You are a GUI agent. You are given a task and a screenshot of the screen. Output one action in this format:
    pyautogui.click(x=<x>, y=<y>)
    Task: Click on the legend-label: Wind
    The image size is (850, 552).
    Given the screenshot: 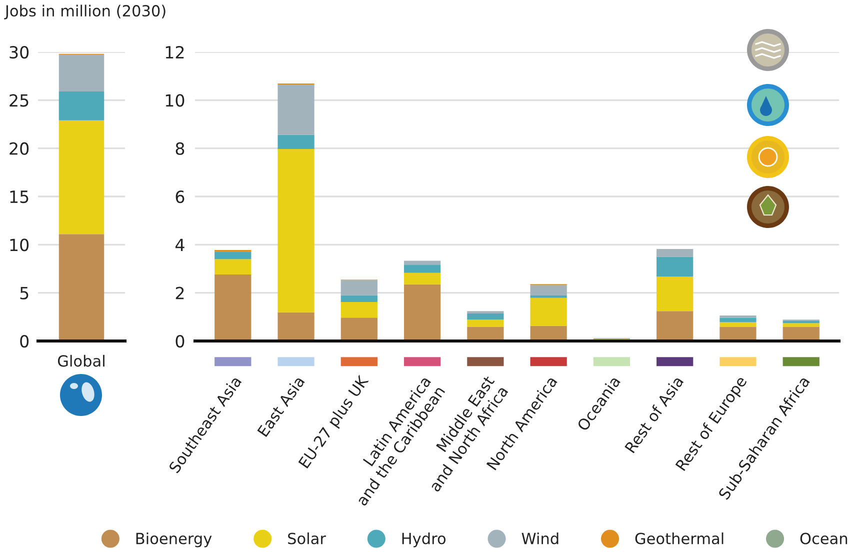 What is the action you would take?
    pyautogui.click(x=540, y=538)
    